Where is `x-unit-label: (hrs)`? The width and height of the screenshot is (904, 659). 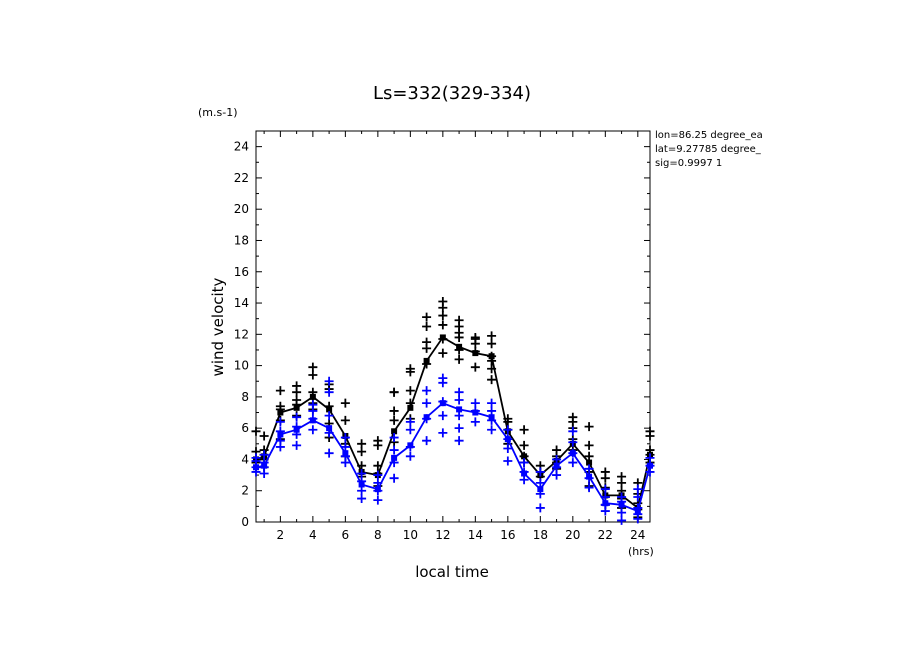 x-unit-label: (hrs) is located at coordinates (641, 551).